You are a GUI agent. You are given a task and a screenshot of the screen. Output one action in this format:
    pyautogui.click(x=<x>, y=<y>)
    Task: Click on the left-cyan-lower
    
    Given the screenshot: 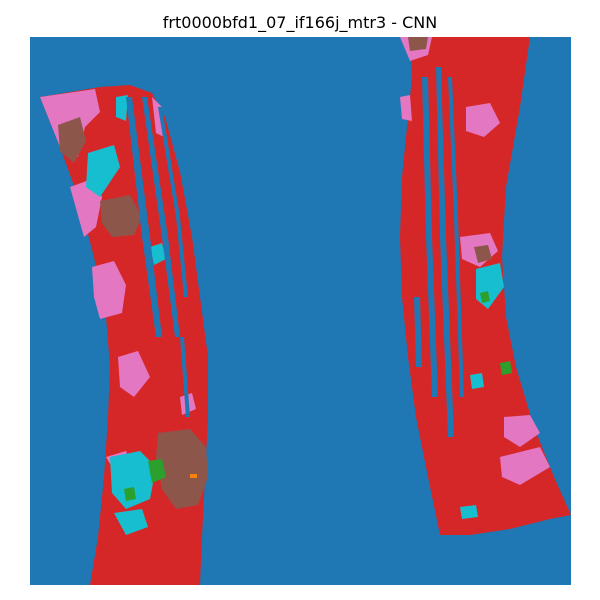 What is the action you would take?
    pyautogui.click(x=133, y=480)
    